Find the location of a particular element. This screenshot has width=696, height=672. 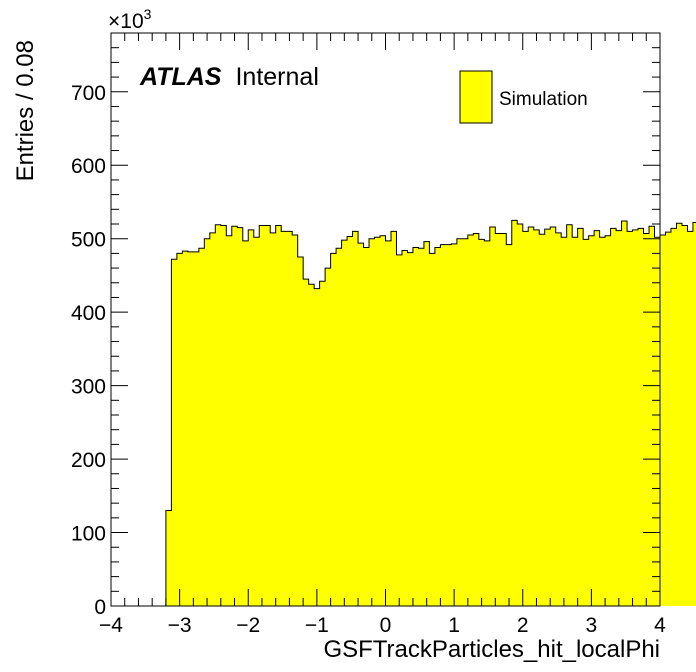

y-tick-label: 500 is located at coordinates (88, 240).